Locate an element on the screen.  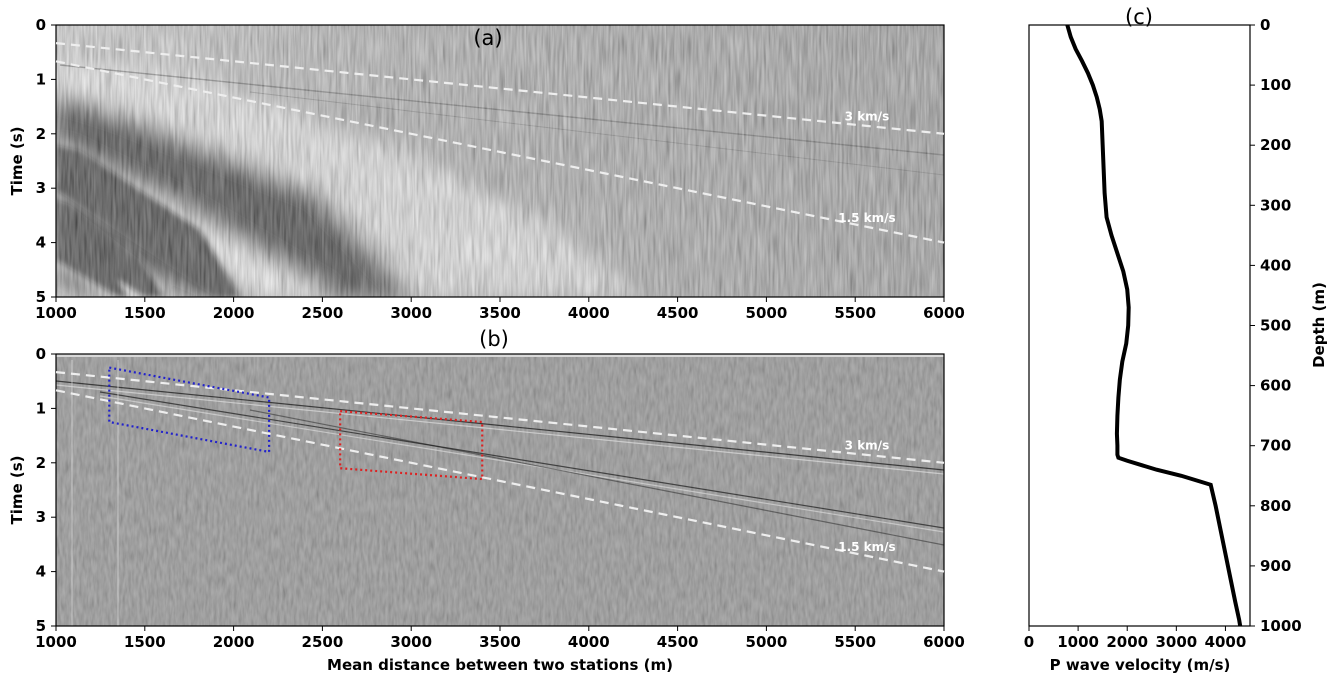
panel-c-ytick-label: 100 is located at coordinates (1275, 85).